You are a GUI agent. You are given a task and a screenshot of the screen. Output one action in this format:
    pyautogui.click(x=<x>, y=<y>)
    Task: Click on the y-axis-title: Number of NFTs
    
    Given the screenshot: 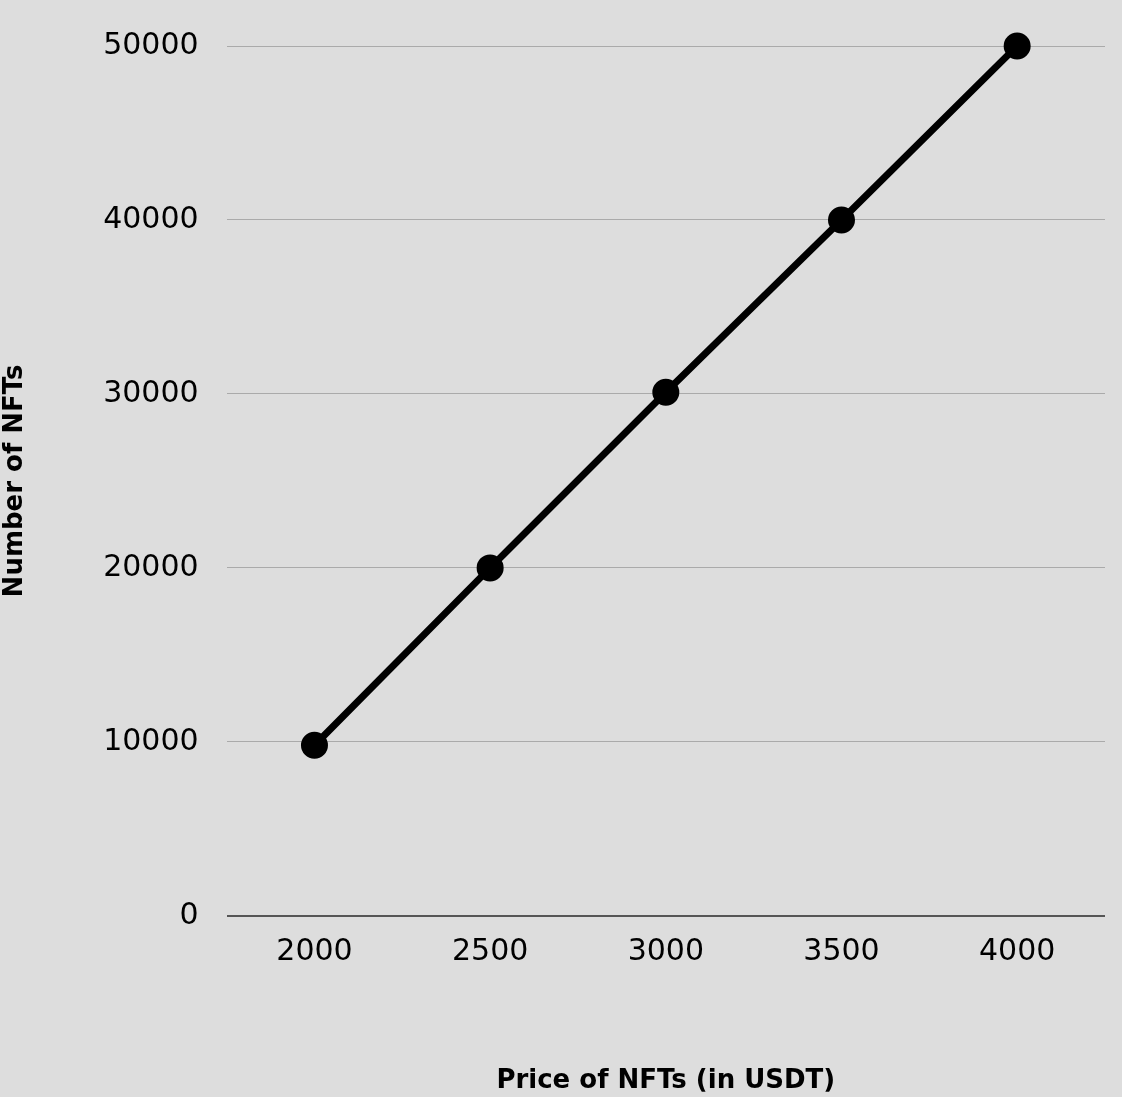 What is the action you would take?
    pyautogui.click(x=14, y=481)
    